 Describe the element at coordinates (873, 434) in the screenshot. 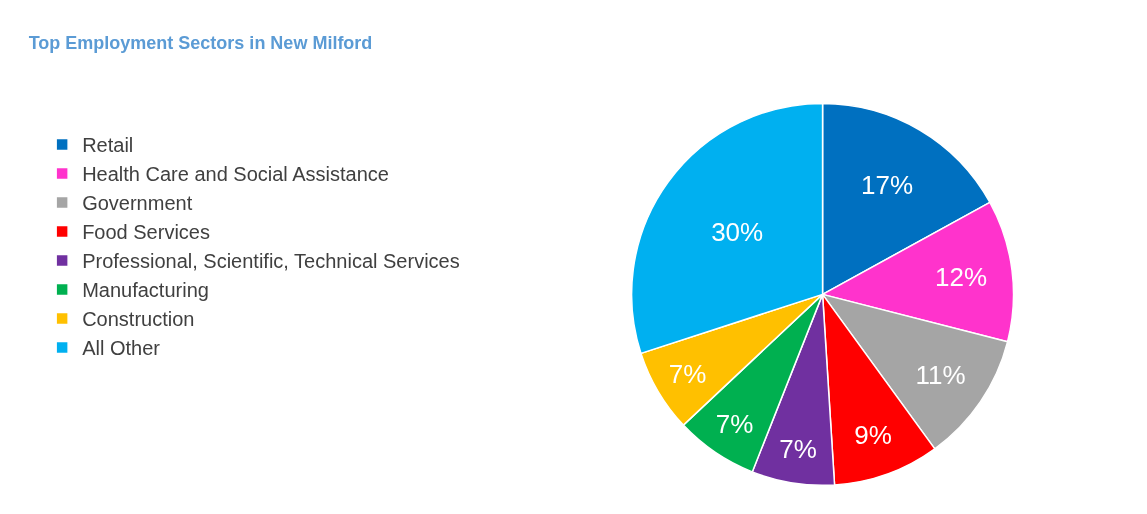

I see `data-label: 9%` at that location.